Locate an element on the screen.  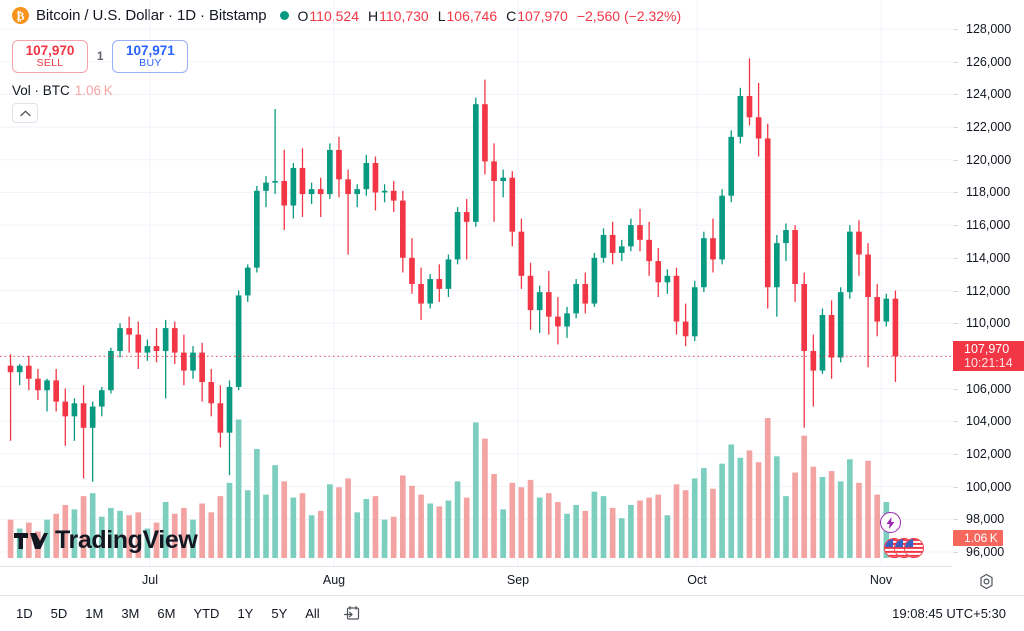
time-axis-tick: Jul is located at coordinates (150, 580).